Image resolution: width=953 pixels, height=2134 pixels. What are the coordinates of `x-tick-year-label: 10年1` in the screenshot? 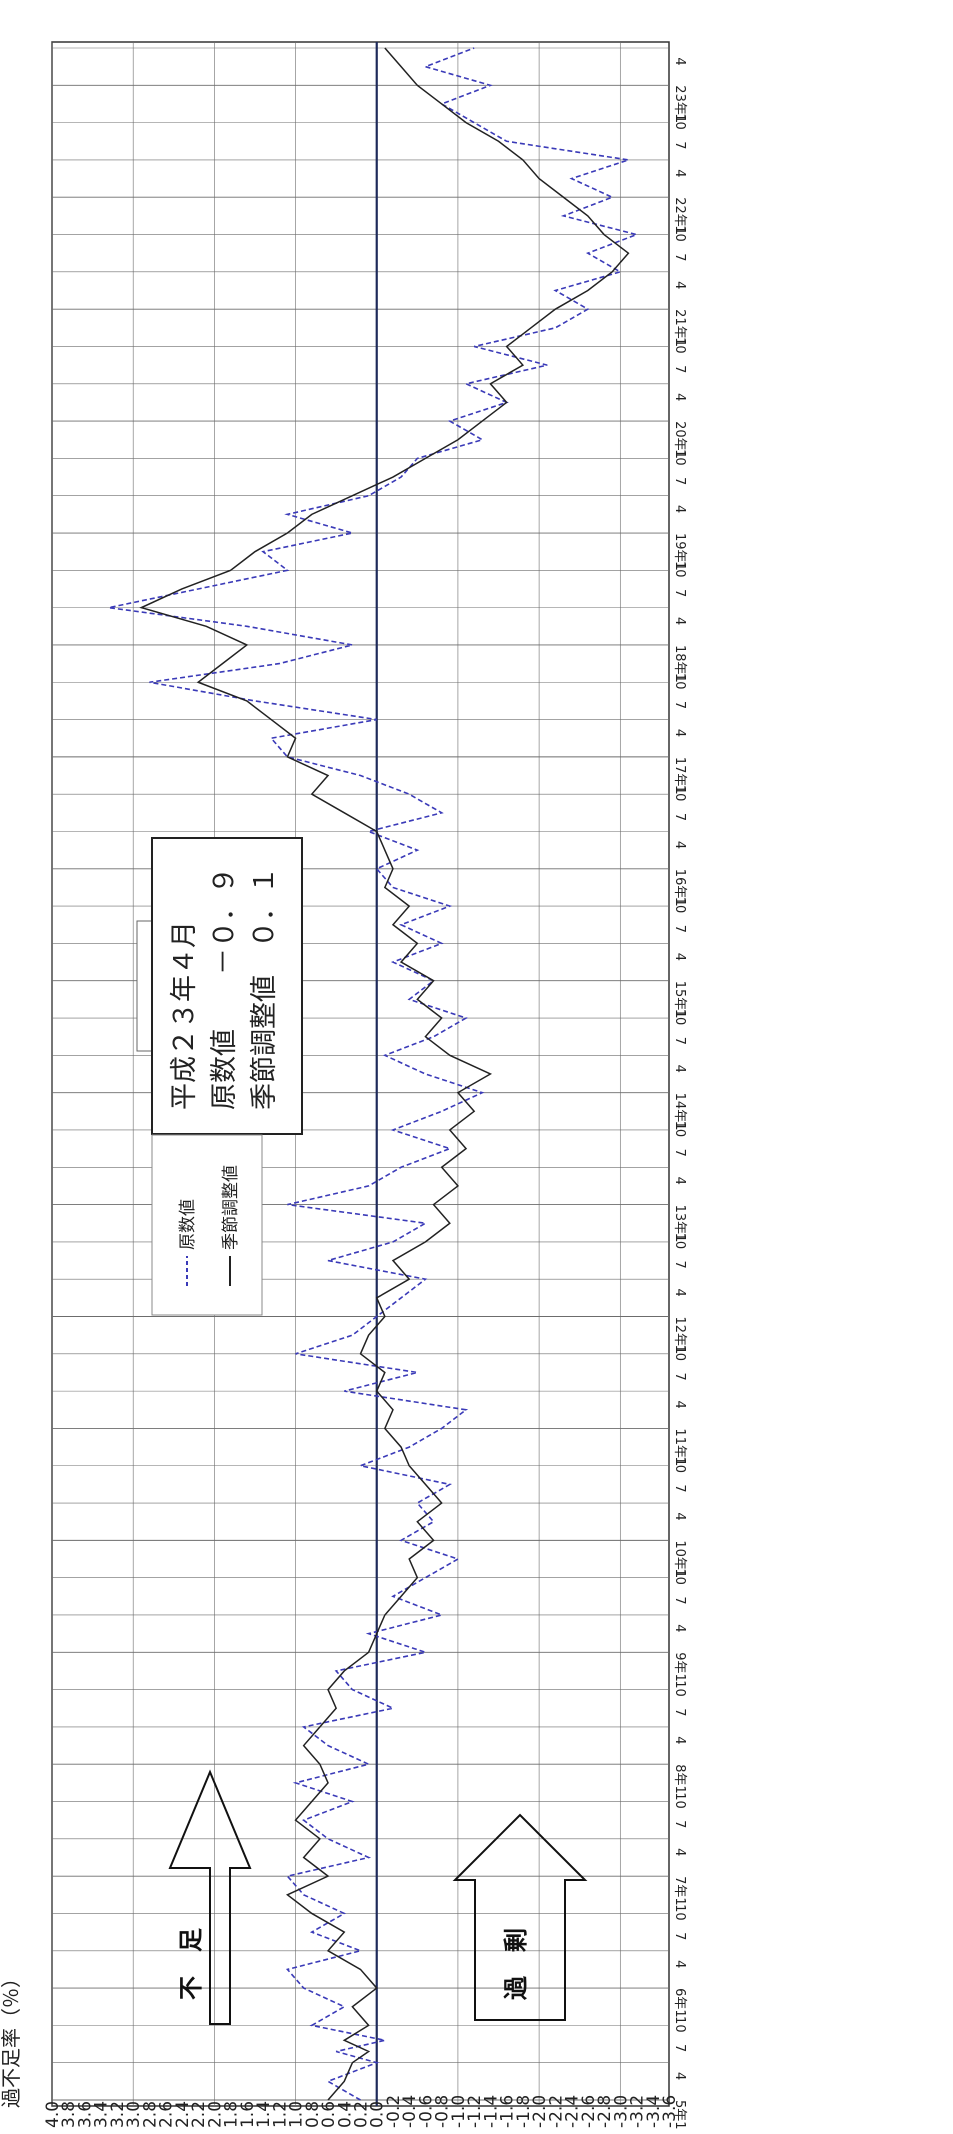 It's located at (679, 1559).